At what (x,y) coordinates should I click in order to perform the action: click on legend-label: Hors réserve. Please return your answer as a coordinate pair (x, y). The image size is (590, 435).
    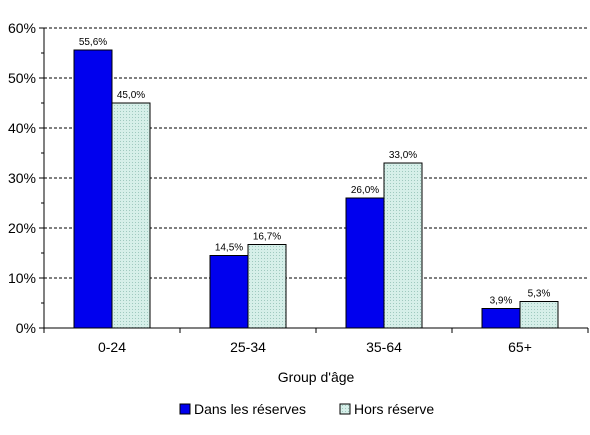
    Looking at the image, I should click on (394, 409).